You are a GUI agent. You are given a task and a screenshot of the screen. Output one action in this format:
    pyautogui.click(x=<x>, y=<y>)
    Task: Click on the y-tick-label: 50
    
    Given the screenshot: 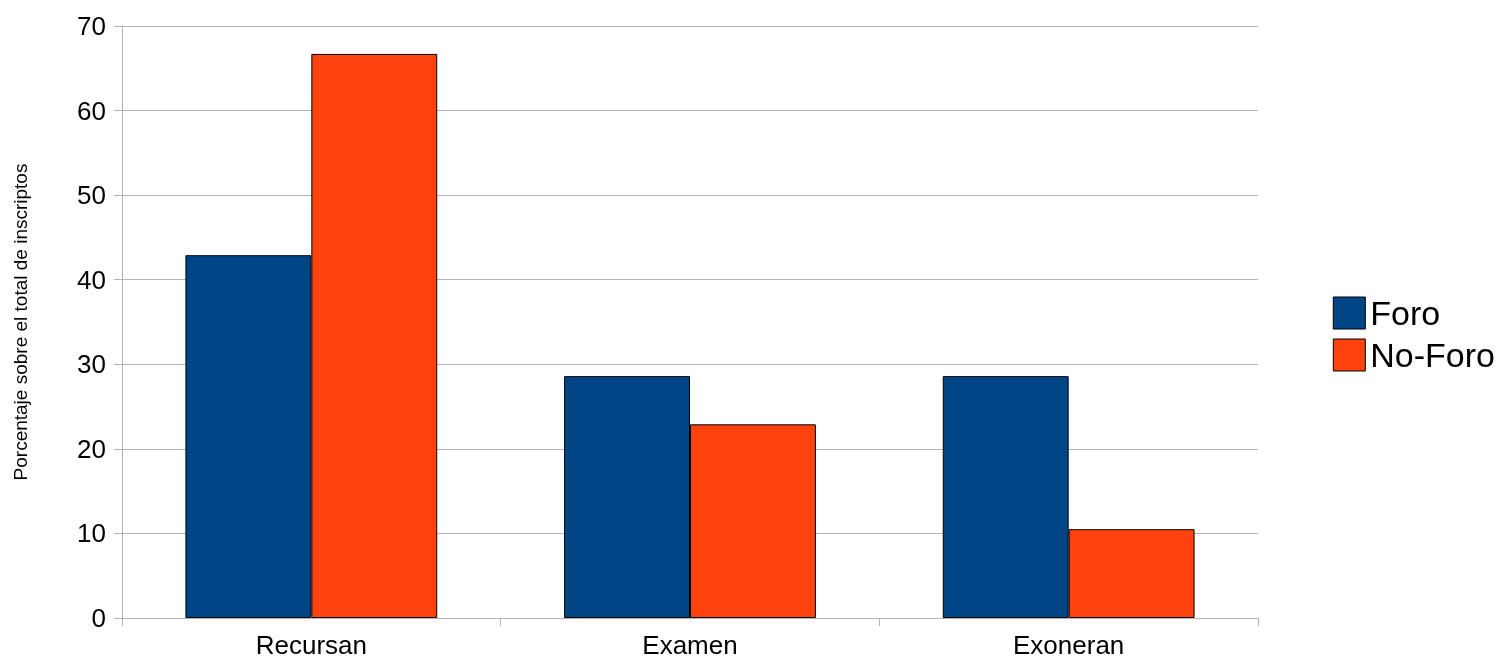 What is the action you would take?
    pyautogui.click(x=91, y=195)
    